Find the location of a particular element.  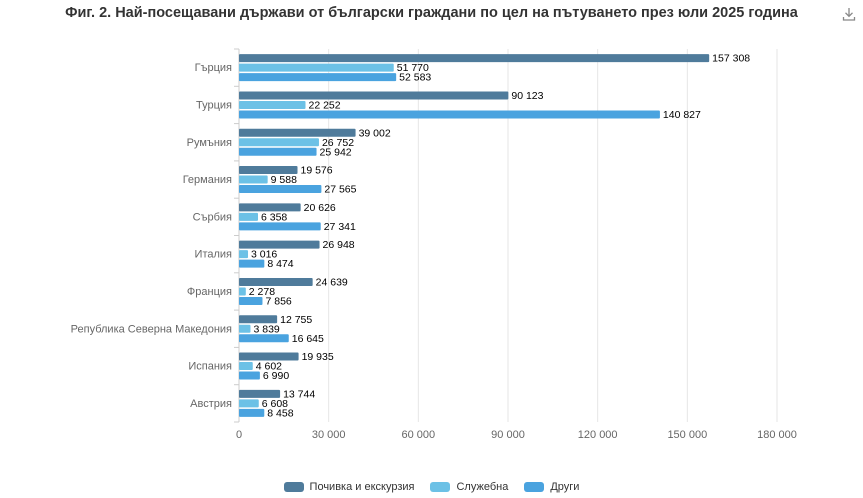

data-label: 2 278 is located at coordinates (262, 292).